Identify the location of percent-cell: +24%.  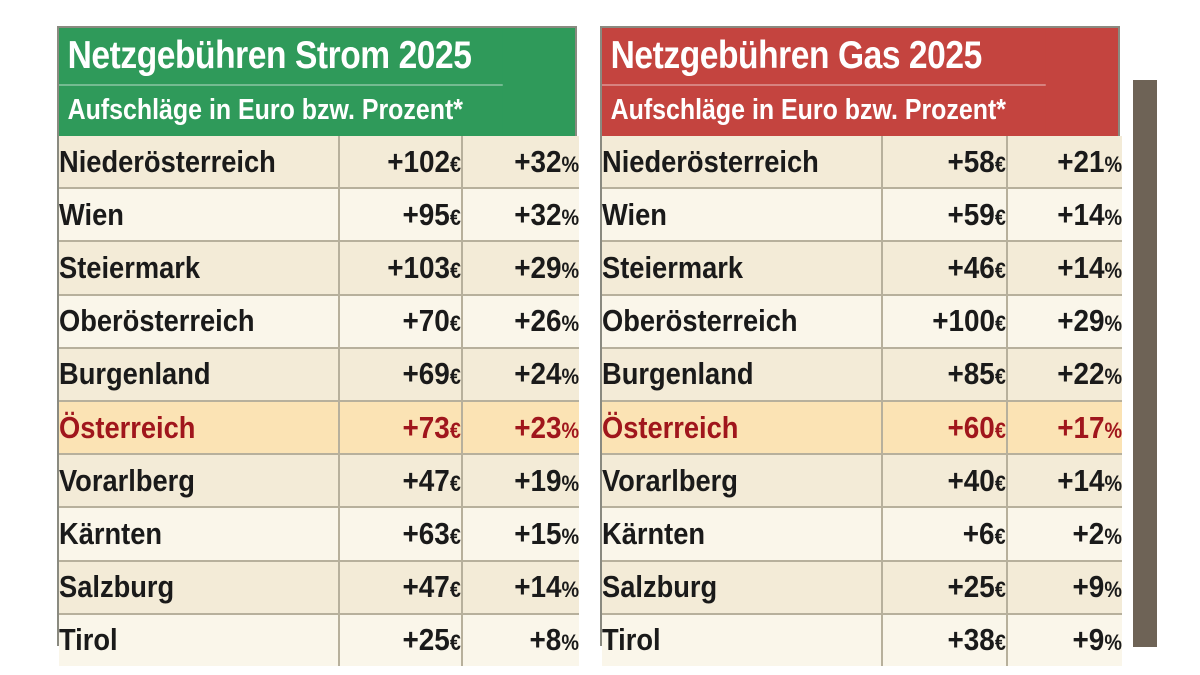
(520, 374).